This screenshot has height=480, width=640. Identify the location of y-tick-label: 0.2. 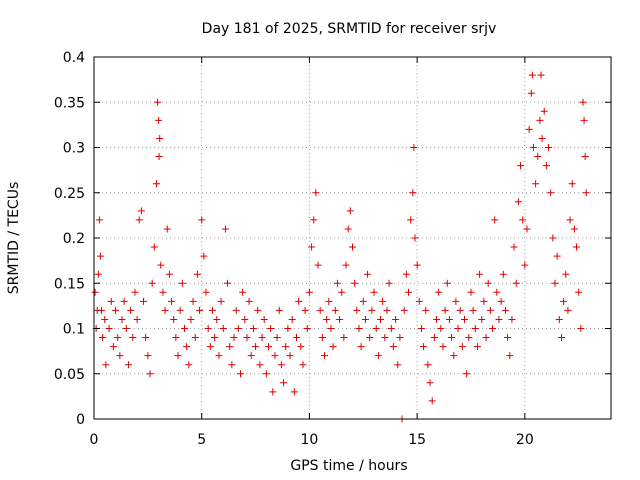
(74, 239).